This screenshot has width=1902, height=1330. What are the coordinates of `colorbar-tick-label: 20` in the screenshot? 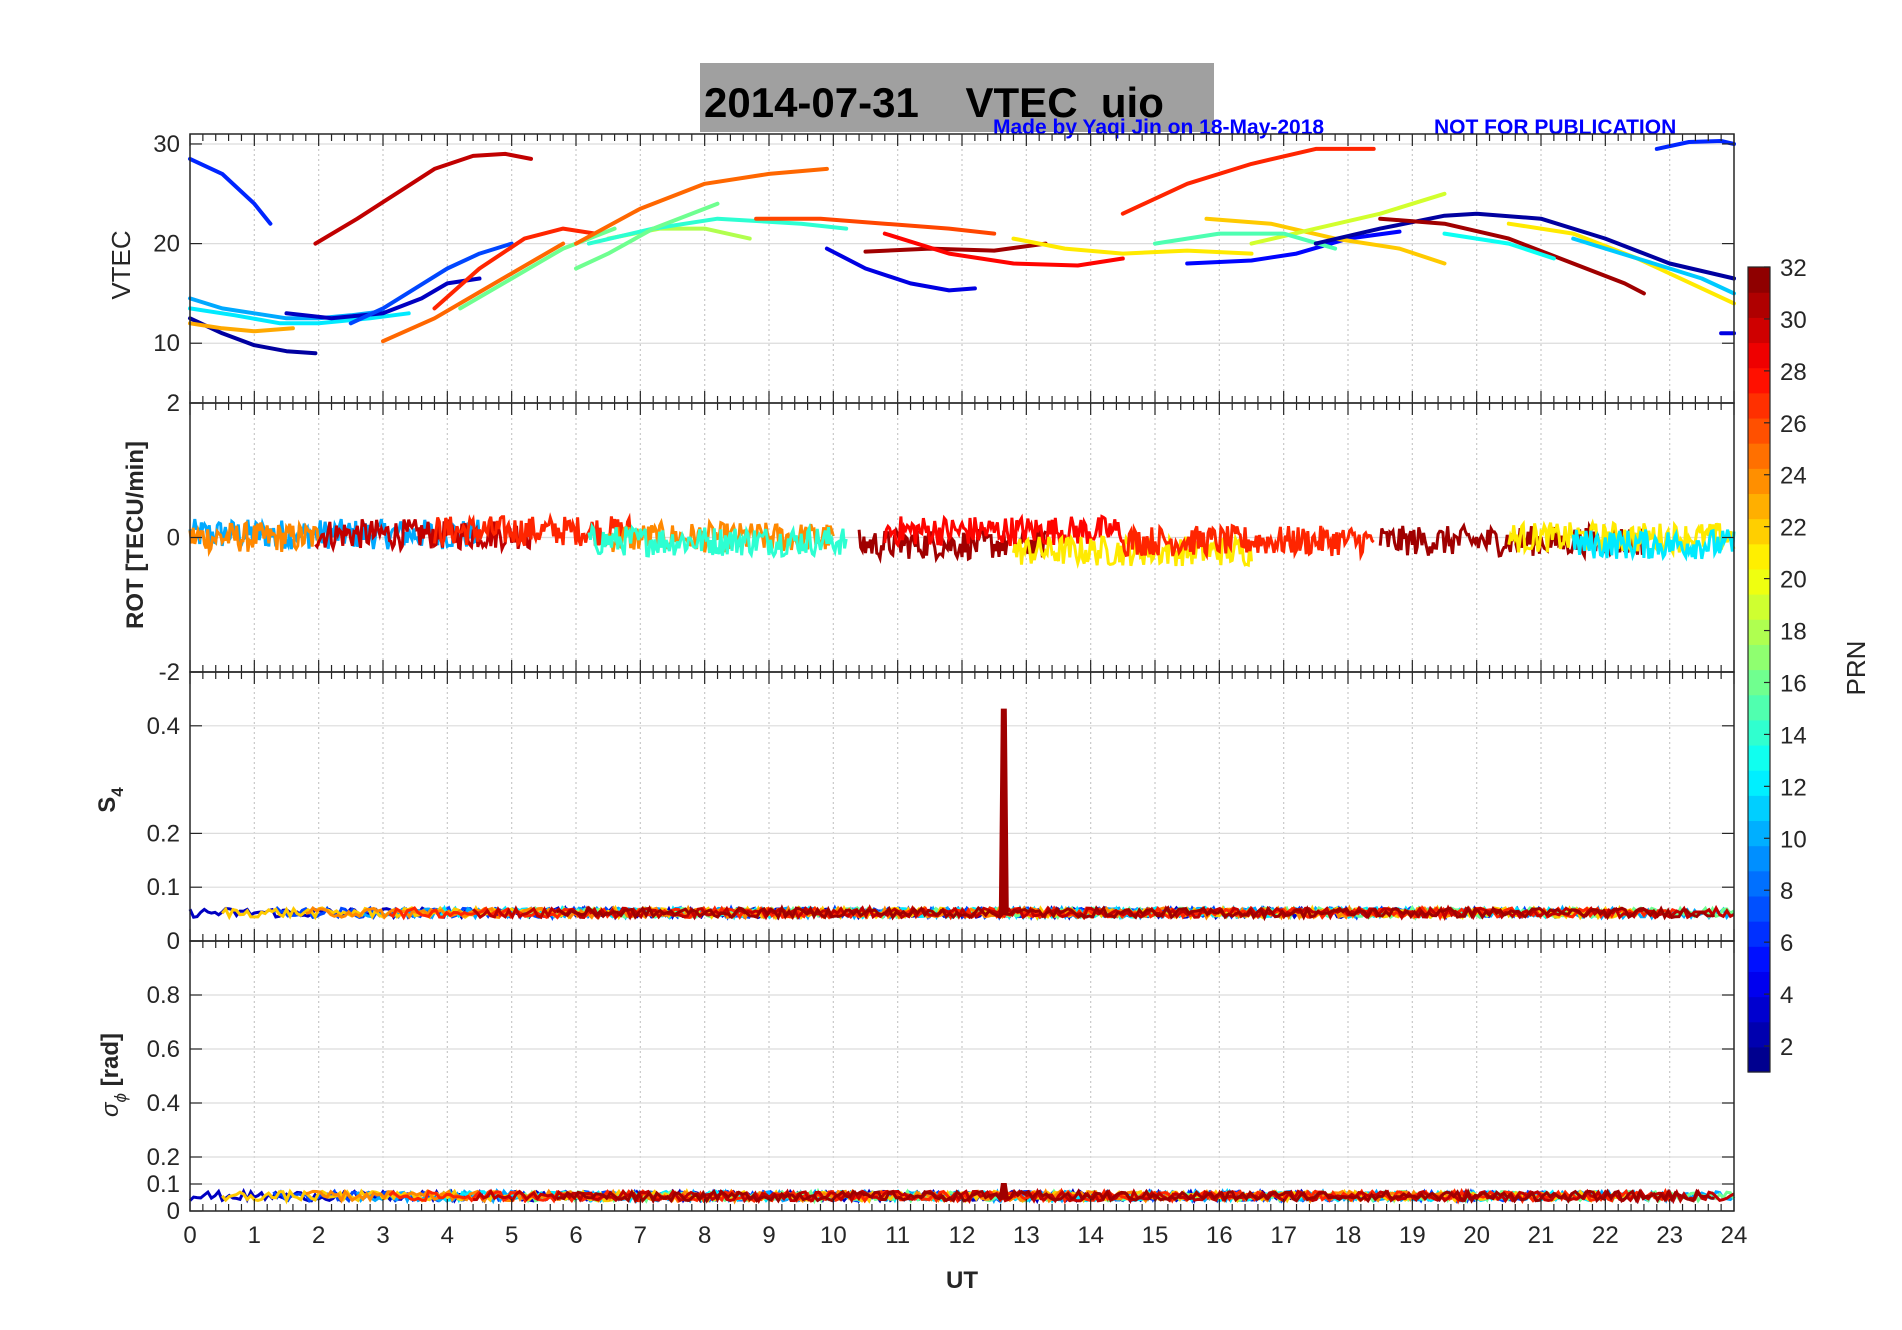 It's located at (1793, 580).